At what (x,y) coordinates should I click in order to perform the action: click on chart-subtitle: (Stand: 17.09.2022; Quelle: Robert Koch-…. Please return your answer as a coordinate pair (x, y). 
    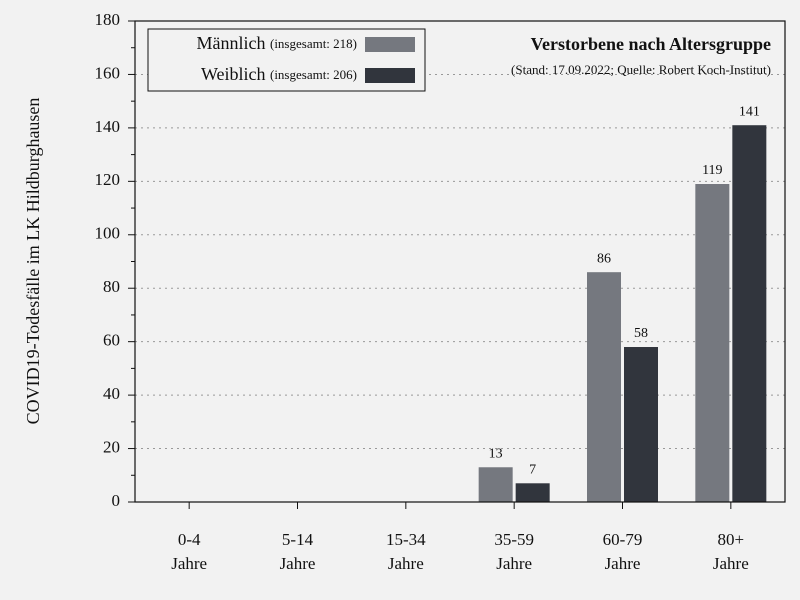
    Looking at the image, I should click on (641, 69).